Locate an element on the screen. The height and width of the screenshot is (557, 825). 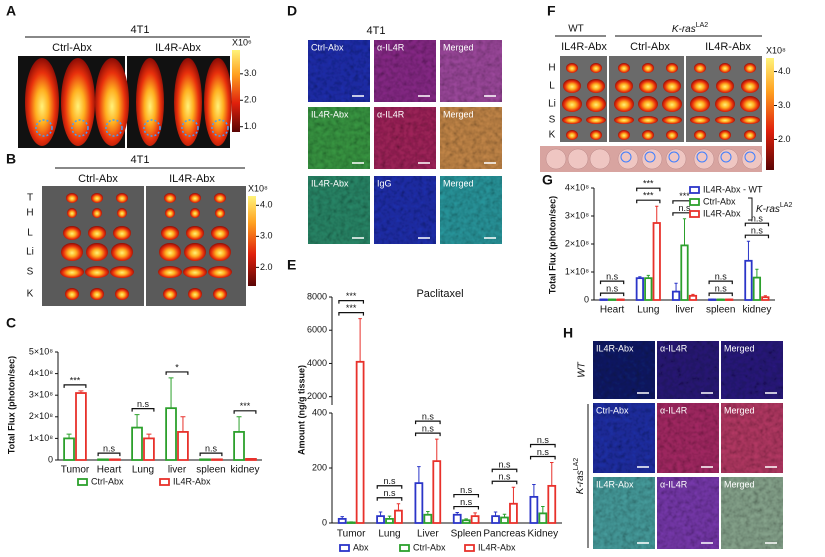
panel-letter: C is located at coordinates (11, 323).